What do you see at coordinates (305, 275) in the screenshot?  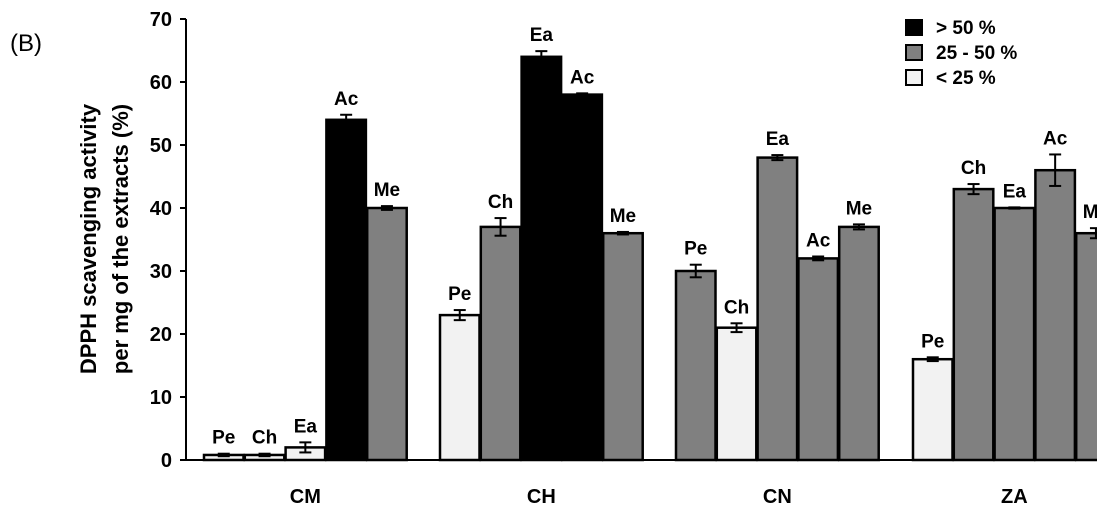 I see `bar-group-cm: Pe Ch Ea Ac Me` at bounding box center [305, 275].